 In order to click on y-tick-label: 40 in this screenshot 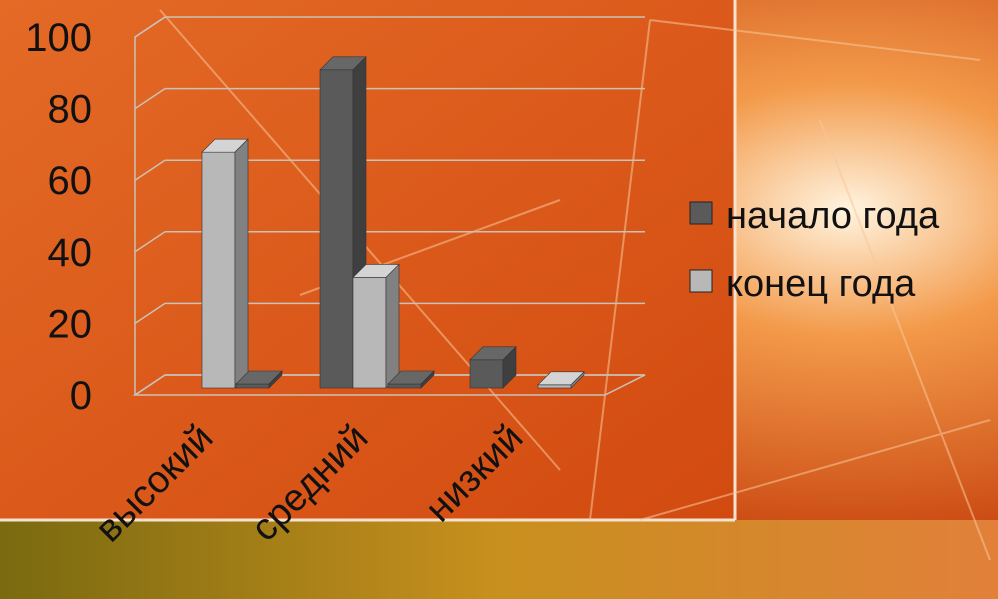, I will do `click(70, 253)`.